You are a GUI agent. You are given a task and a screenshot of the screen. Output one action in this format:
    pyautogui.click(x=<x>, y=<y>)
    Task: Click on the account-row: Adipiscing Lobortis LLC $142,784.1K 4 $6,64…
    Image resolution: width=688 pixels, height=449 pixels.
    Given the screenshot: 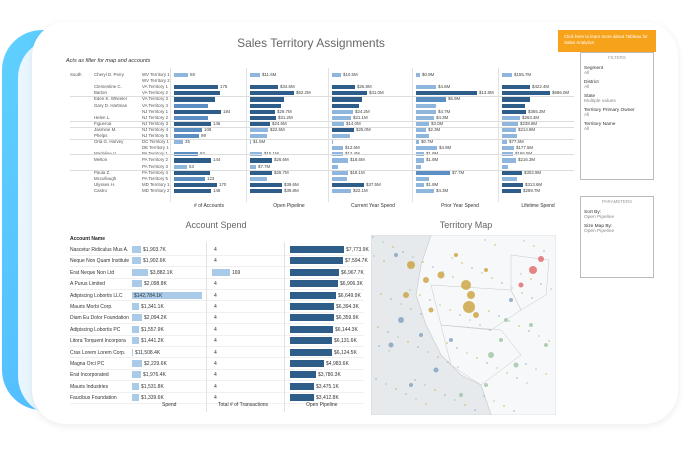 What is the action you would take?
    pyautogui.click(x=217, y=296)
    